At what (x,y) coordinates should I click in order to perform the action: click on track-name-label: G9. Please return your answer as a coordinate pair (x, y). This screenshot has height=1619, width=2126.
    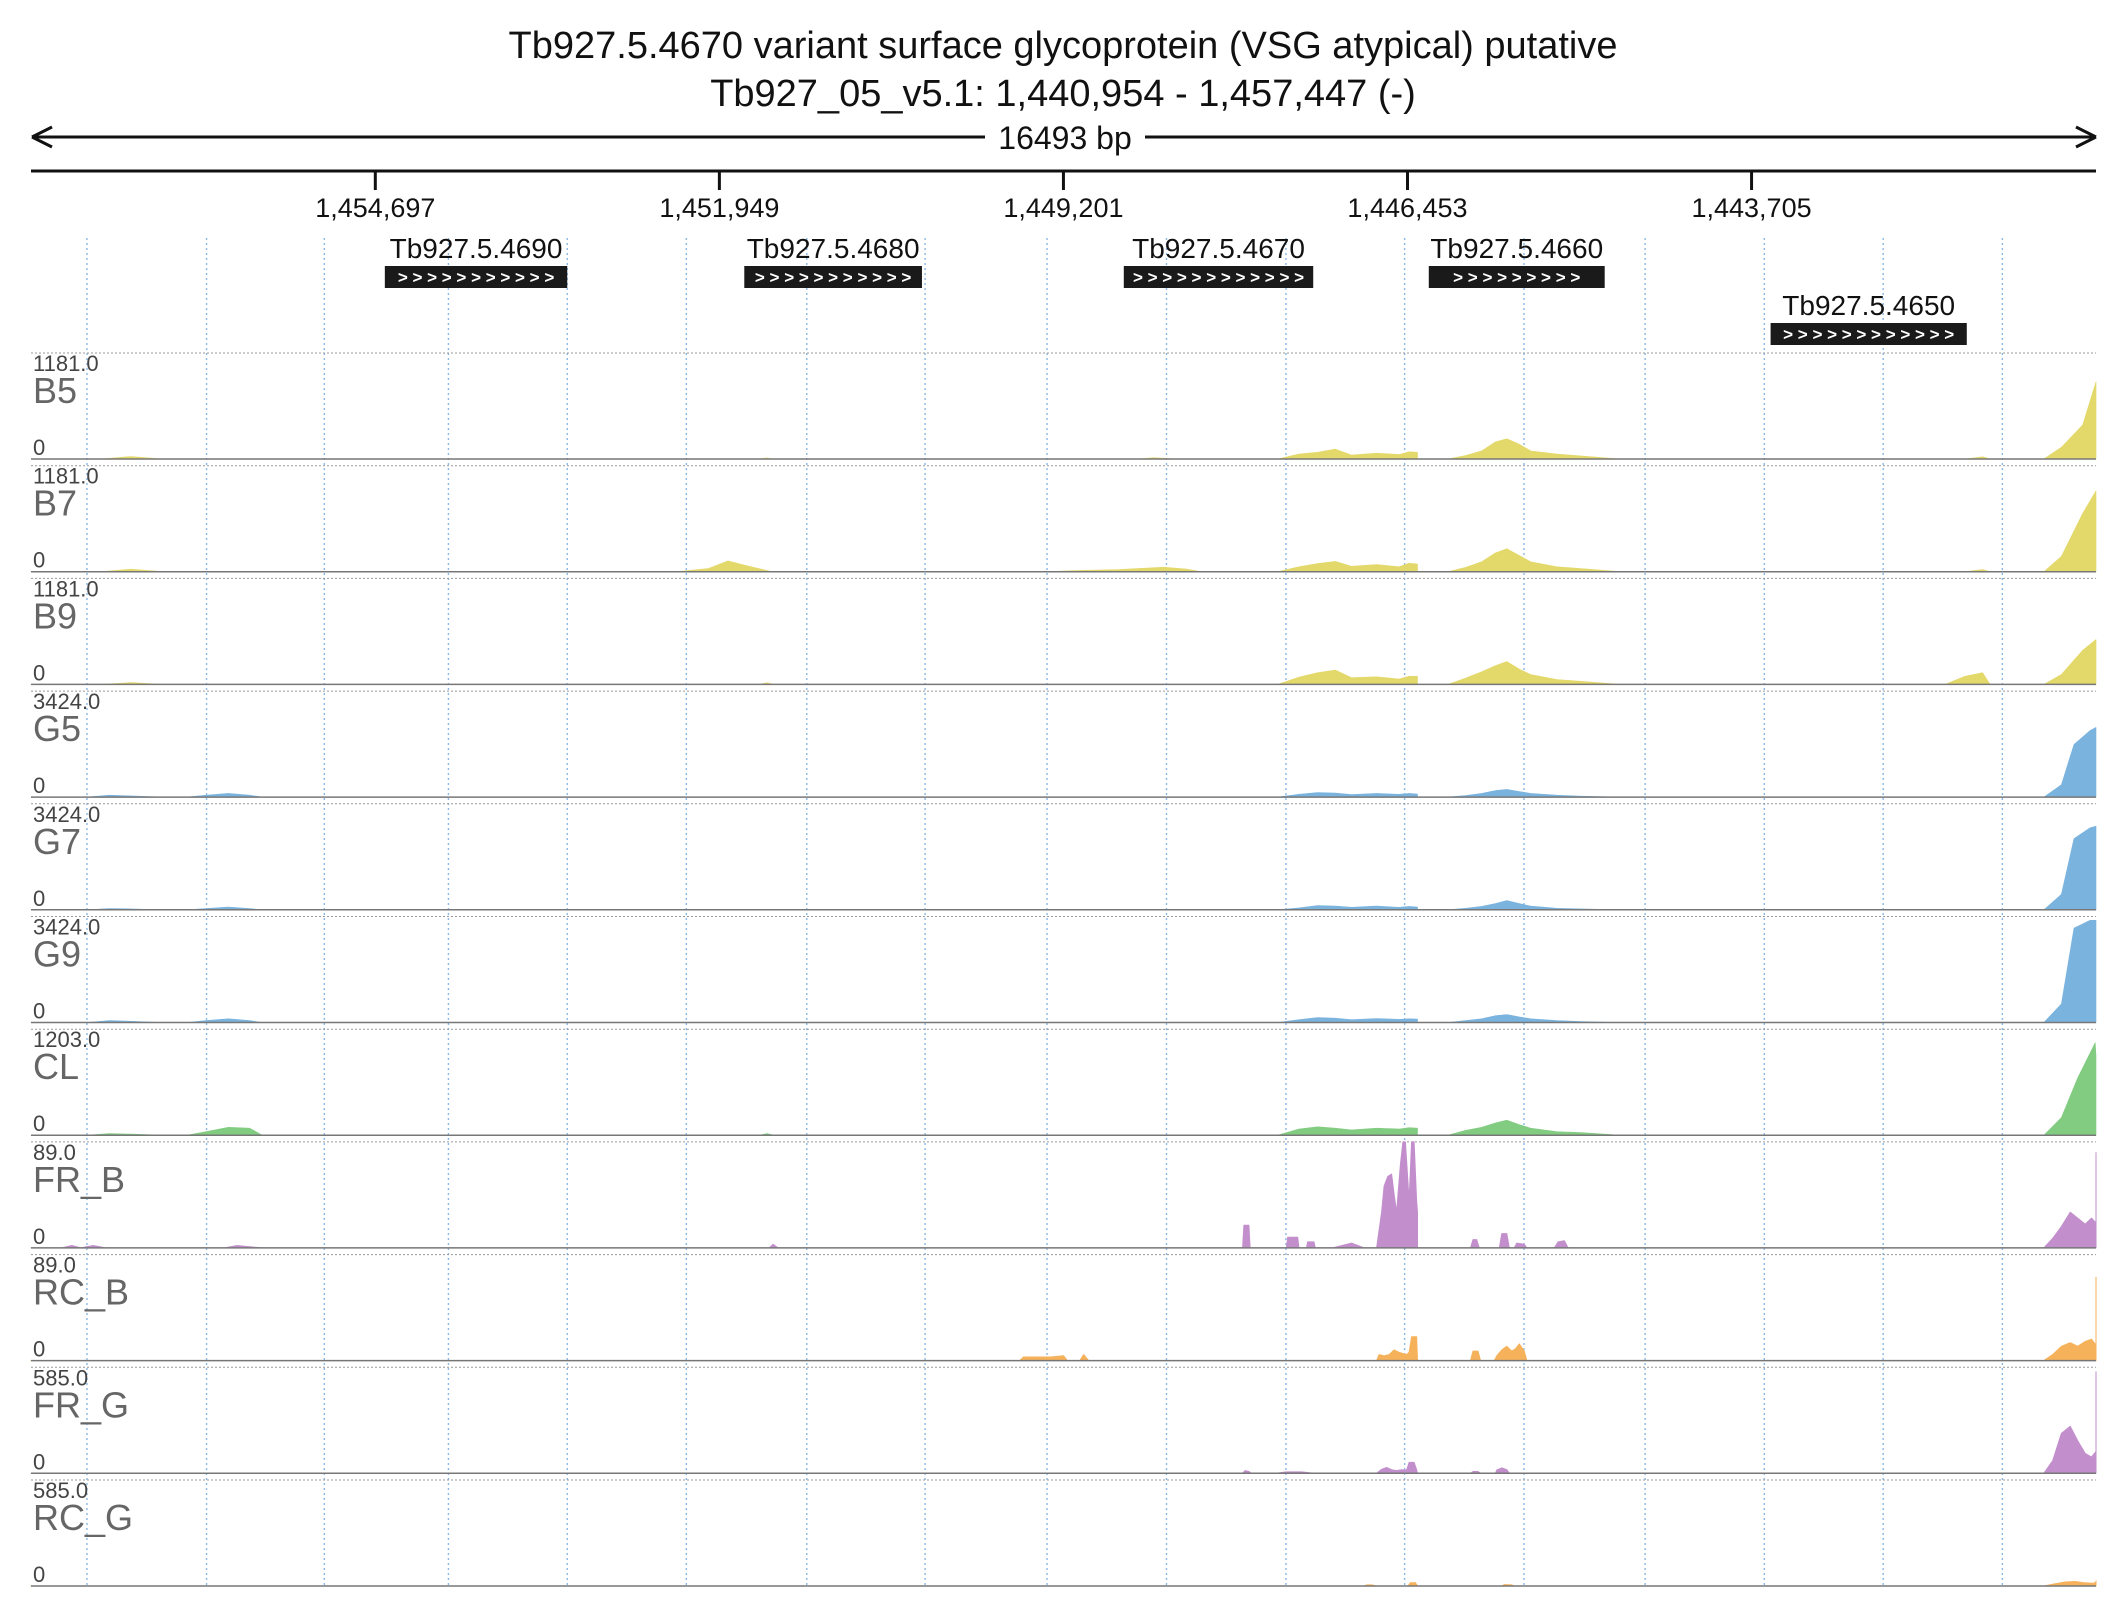
    Looking at the image, I should click on (57, 954).